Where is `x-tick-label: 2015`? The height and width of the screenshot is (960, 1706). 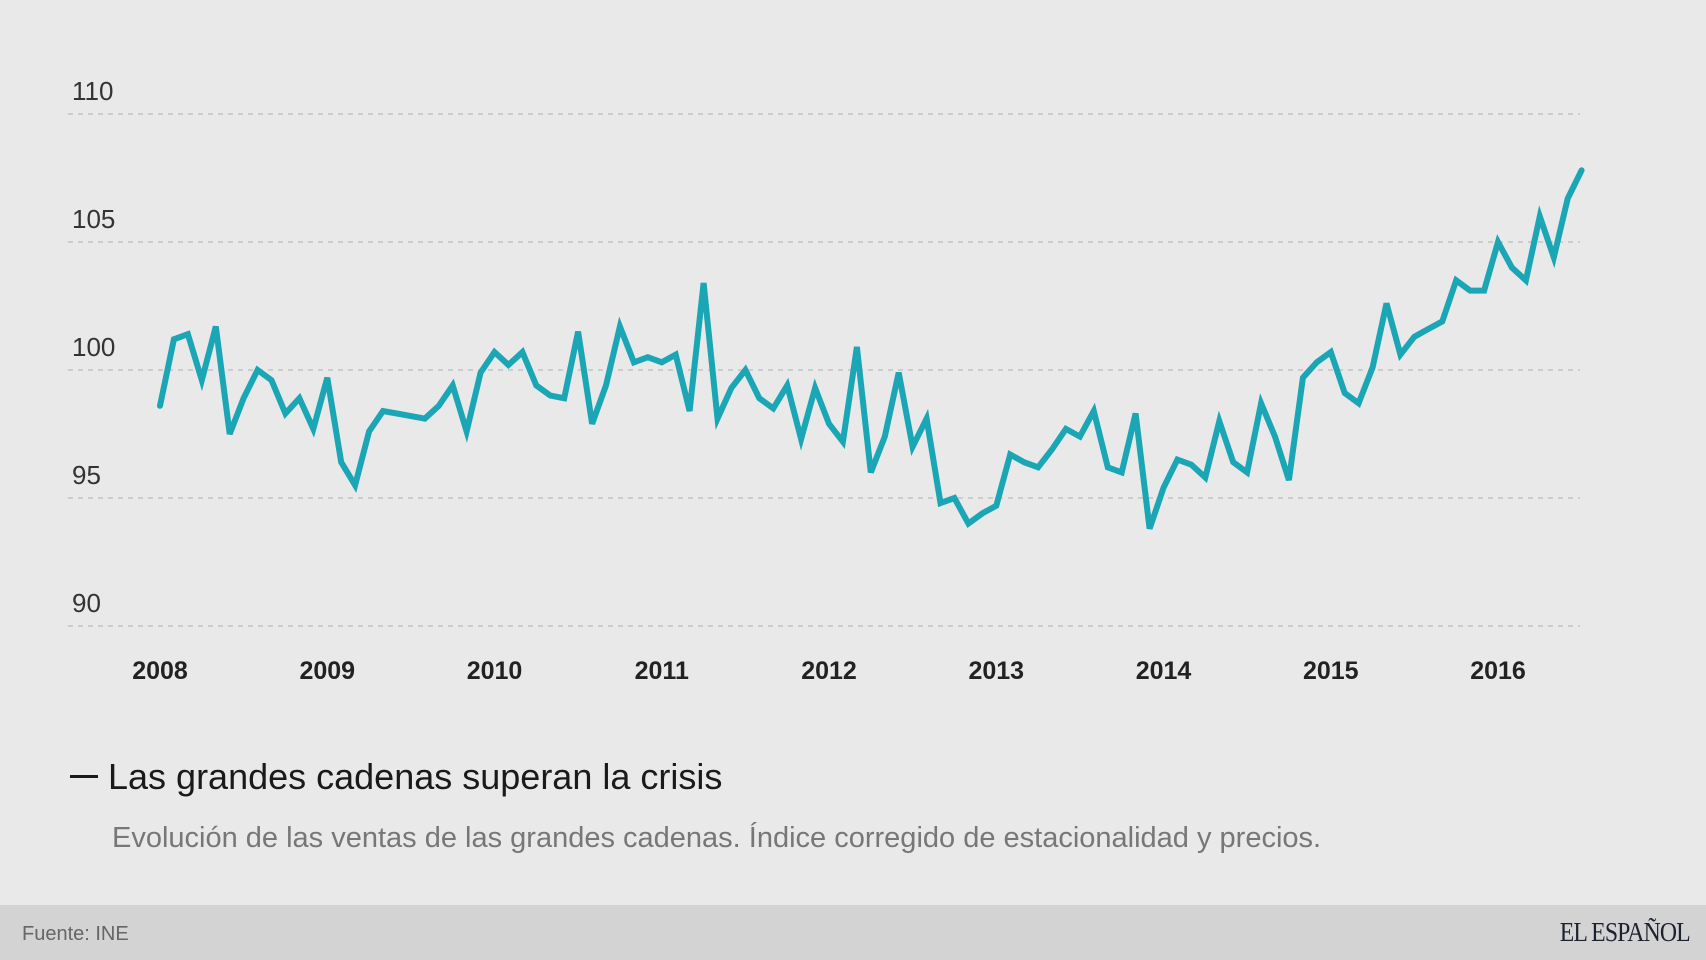 x-tick-label: 2015 is located at coordinates (1331, 671).